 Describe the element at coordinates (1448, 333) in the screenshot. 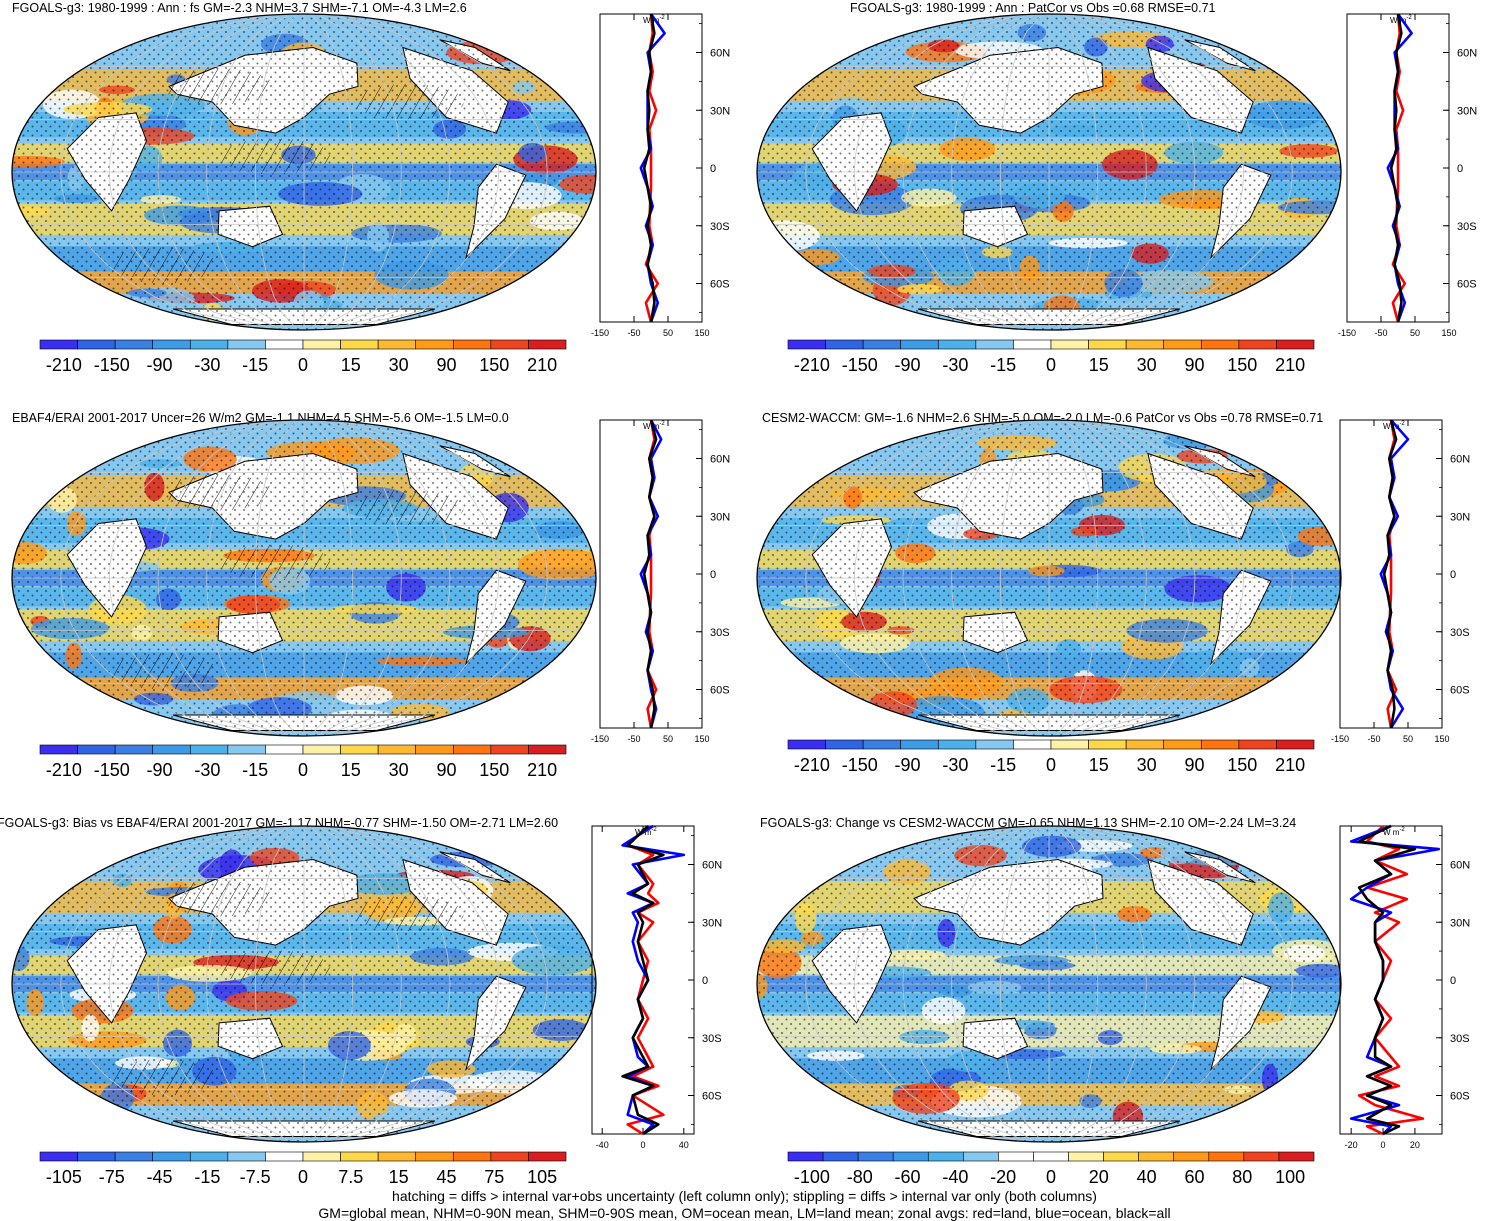

I see `x-tick-label: 150` at that location.